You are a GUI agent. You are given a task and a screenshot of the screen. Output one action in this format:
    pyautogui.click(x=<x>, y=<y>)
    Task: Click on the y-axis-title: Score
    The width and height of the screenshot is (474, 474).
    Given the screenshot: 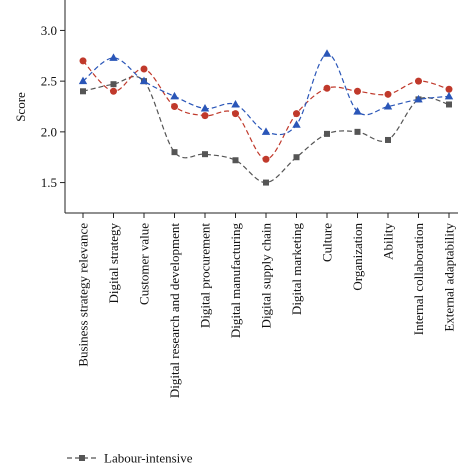 What is the action you would take?
    pyautogui.click(x=20, y=107)
    